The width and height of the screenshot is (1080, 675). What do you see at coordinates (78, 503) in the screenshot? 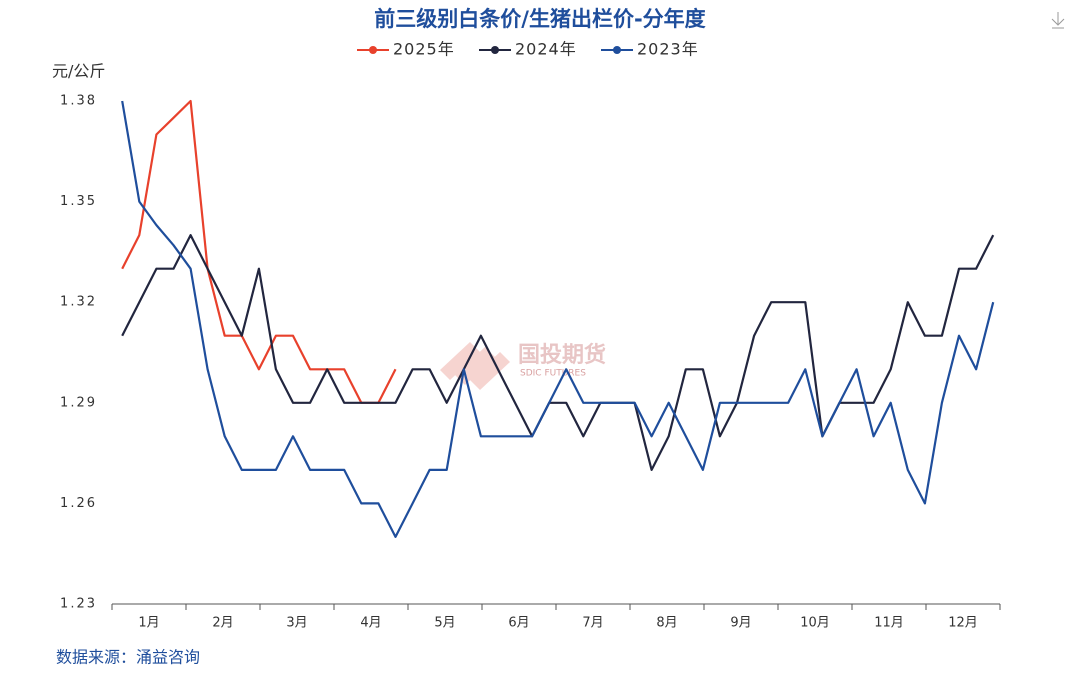
I see `y-tick-label: 1.26` at bounding box center [78, 503].